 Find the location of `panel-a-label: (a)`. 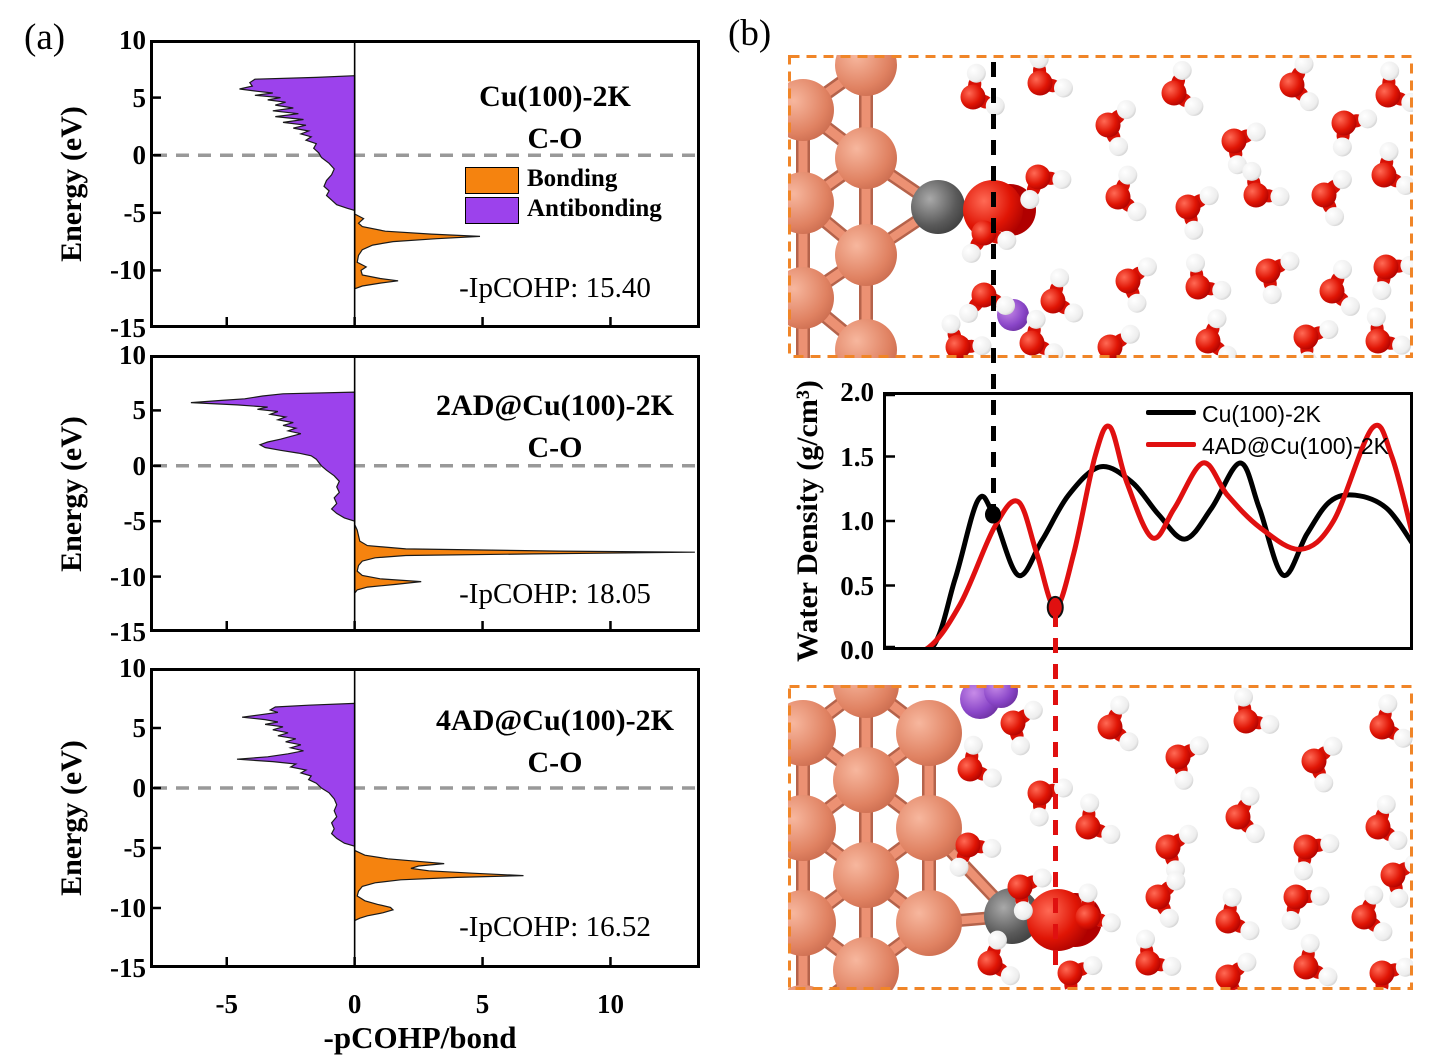

panel-a-label: (a) is located at coordinates (45, 37).